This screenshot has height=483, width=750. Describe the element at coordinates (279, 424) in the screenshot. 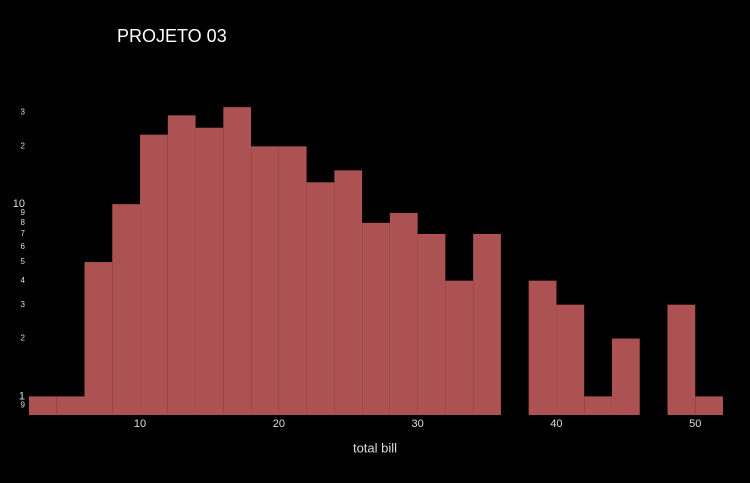

I see `x-tick-label: 20` at that location.